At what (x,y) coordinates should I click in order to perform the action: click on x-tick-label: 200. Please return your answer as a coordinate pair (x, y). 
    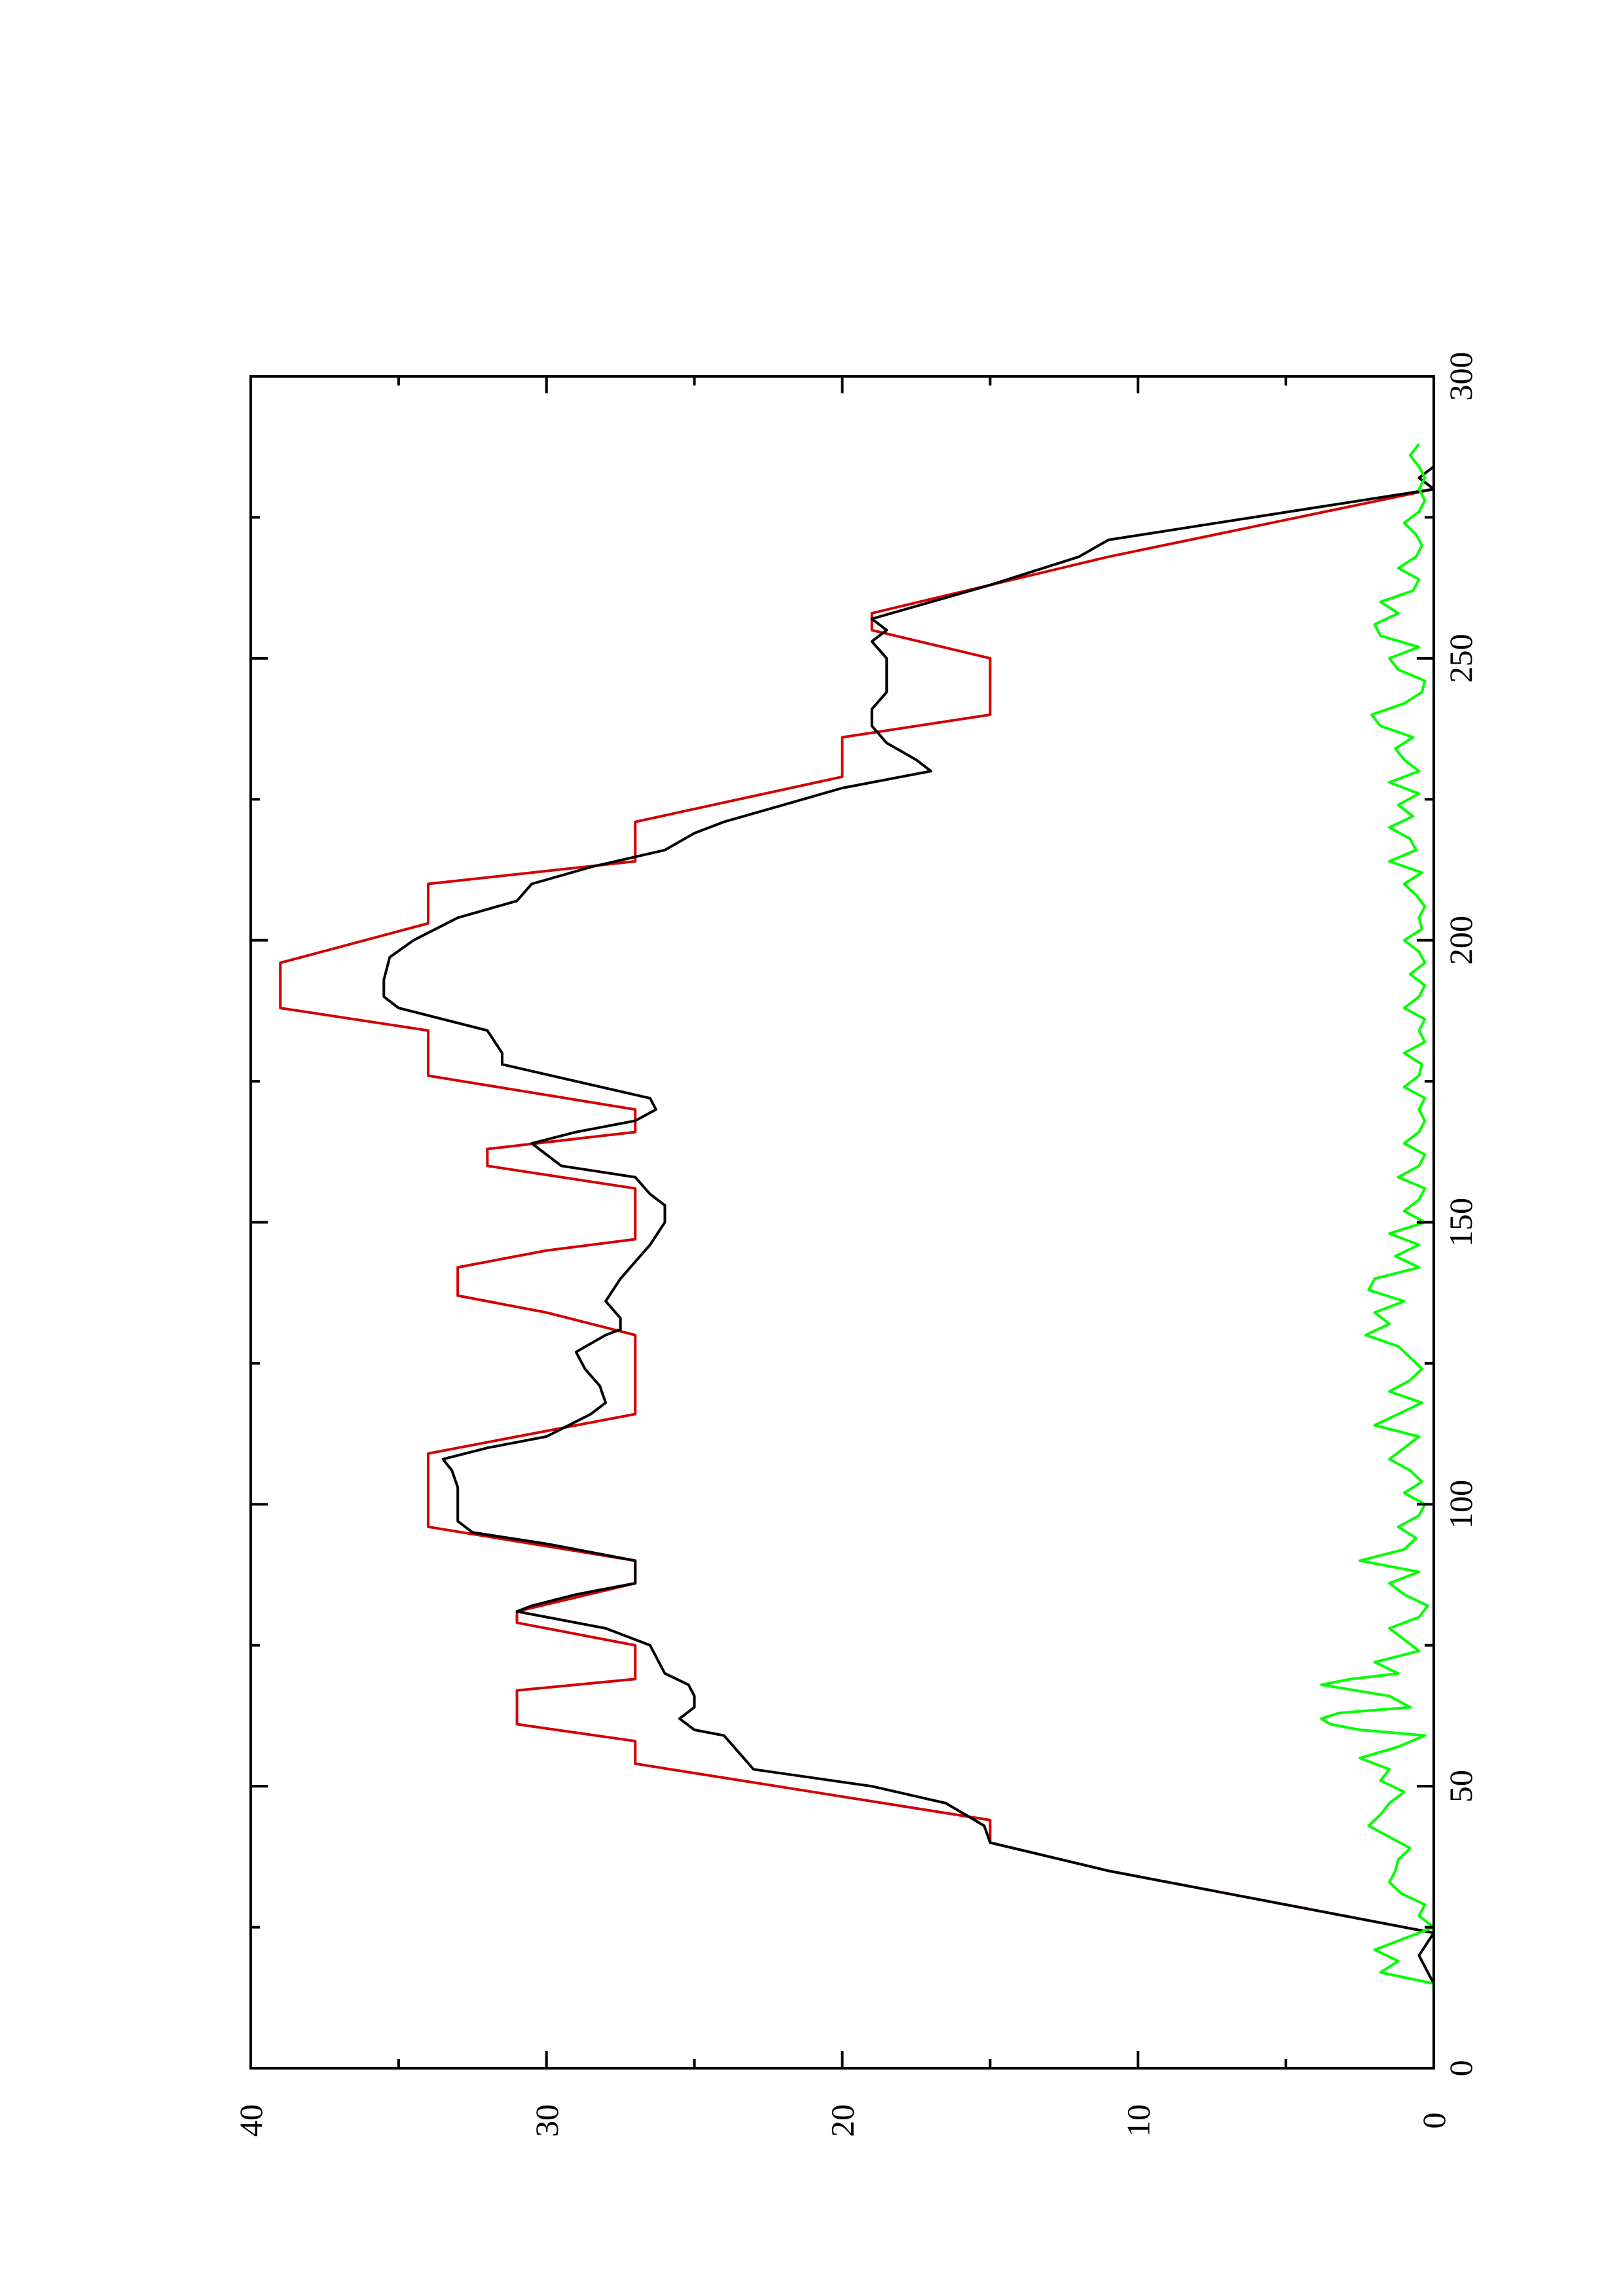
    Looking at the image, I should click on (1460, 940).